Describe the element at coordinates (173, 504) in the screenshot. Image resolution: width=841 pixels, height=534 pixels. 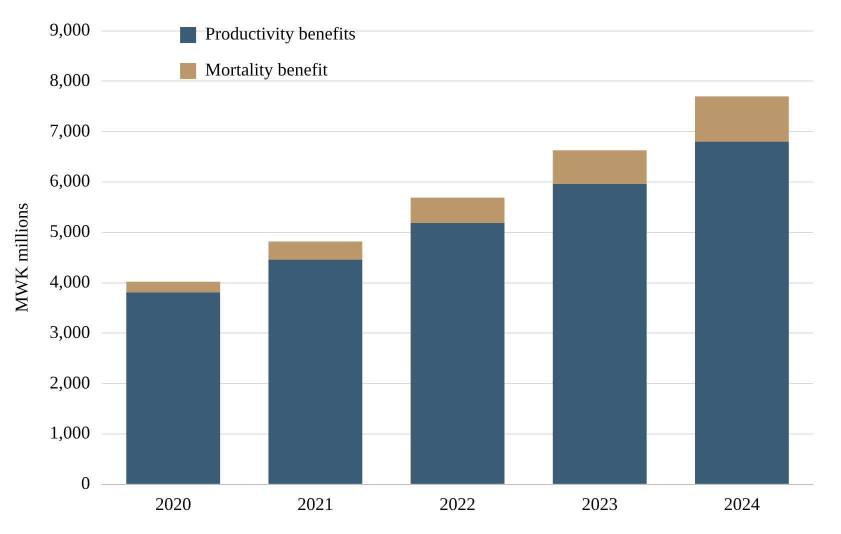
I see `x-tick-label: 2020` at that location.